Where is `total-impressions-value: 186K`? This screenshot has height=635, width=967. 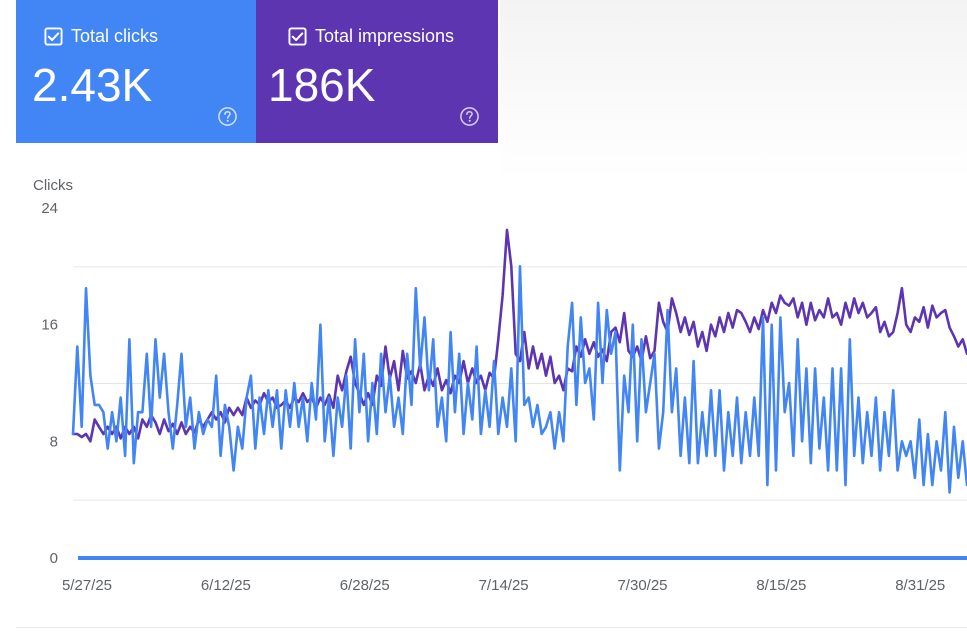 total-impressions-value: 186K is located at coordinates (322, 85).